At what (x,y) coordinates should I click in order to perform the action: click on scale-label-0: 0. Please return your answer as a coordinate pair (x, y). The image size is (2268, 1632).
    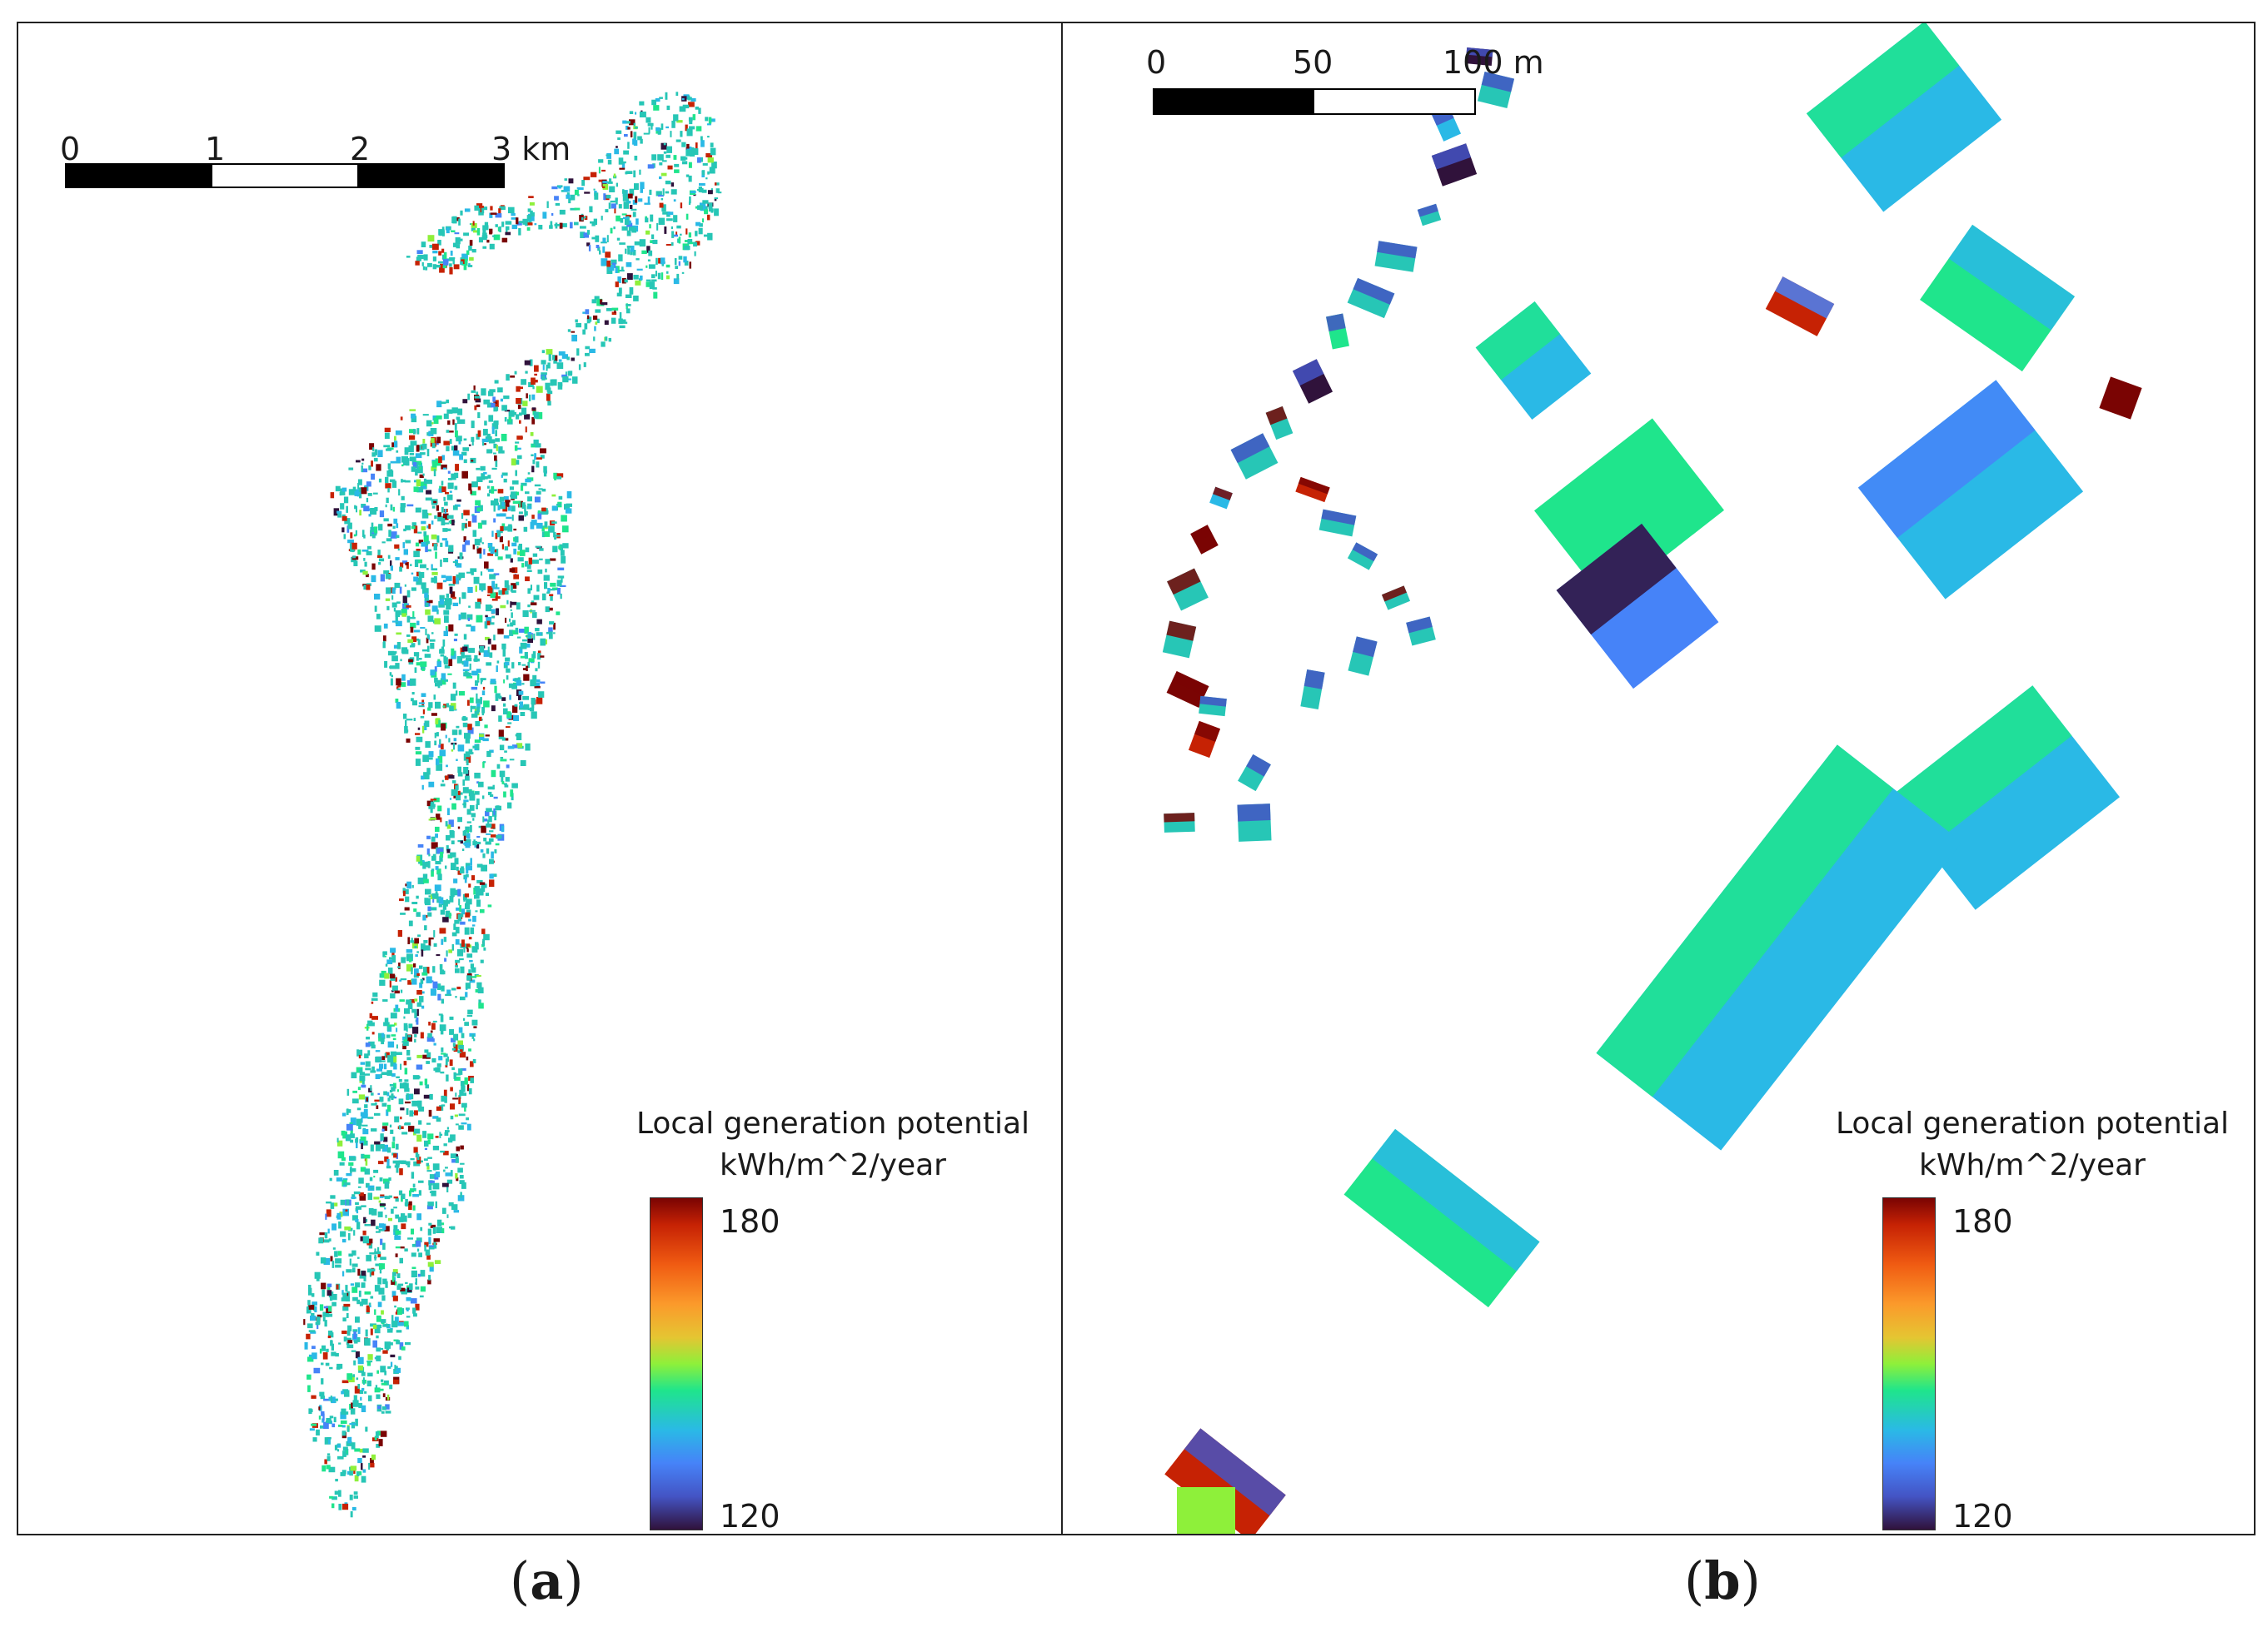
    Looking at the image, I should click on (1156, 62).